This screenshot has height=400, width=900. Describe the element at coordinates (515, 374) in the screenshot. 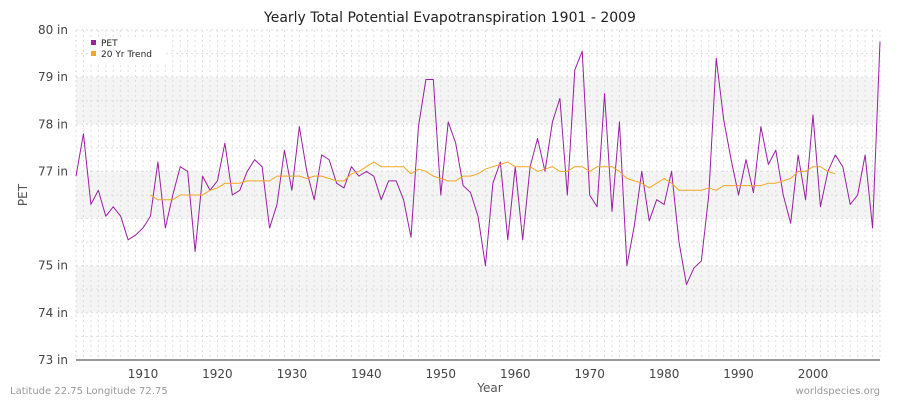

I see `x-tick-label: 1960` at that location.